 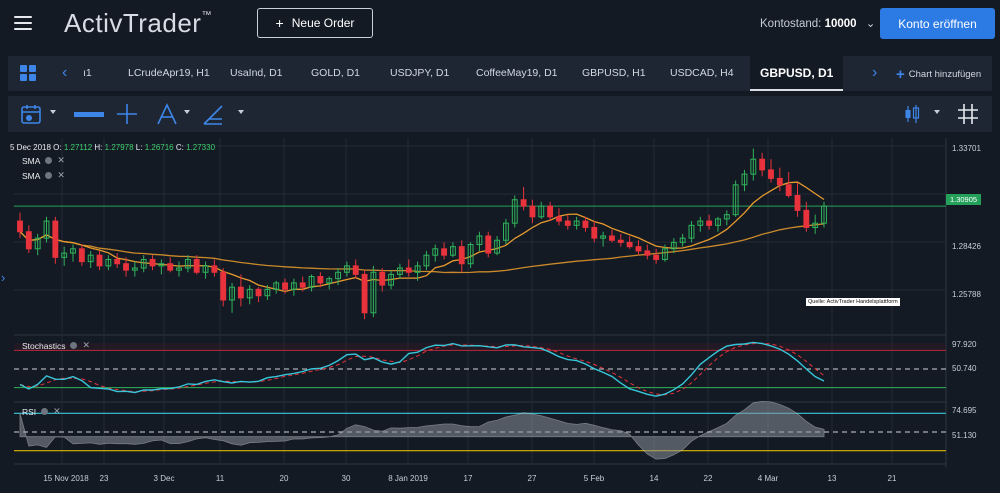 I want to click on rsi-area, so click(x=422, y=430).